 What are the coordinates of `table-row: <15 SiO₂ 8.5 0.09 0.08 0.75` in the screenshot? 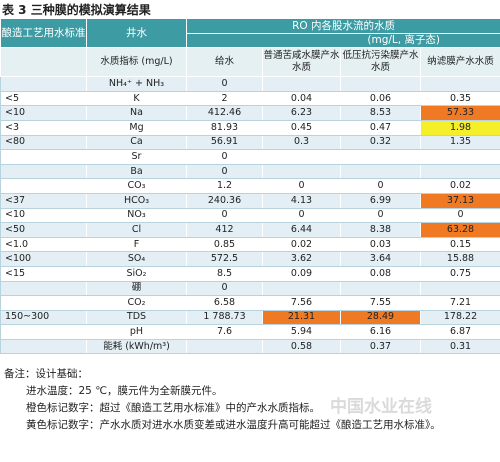 It's located at (250, 273).